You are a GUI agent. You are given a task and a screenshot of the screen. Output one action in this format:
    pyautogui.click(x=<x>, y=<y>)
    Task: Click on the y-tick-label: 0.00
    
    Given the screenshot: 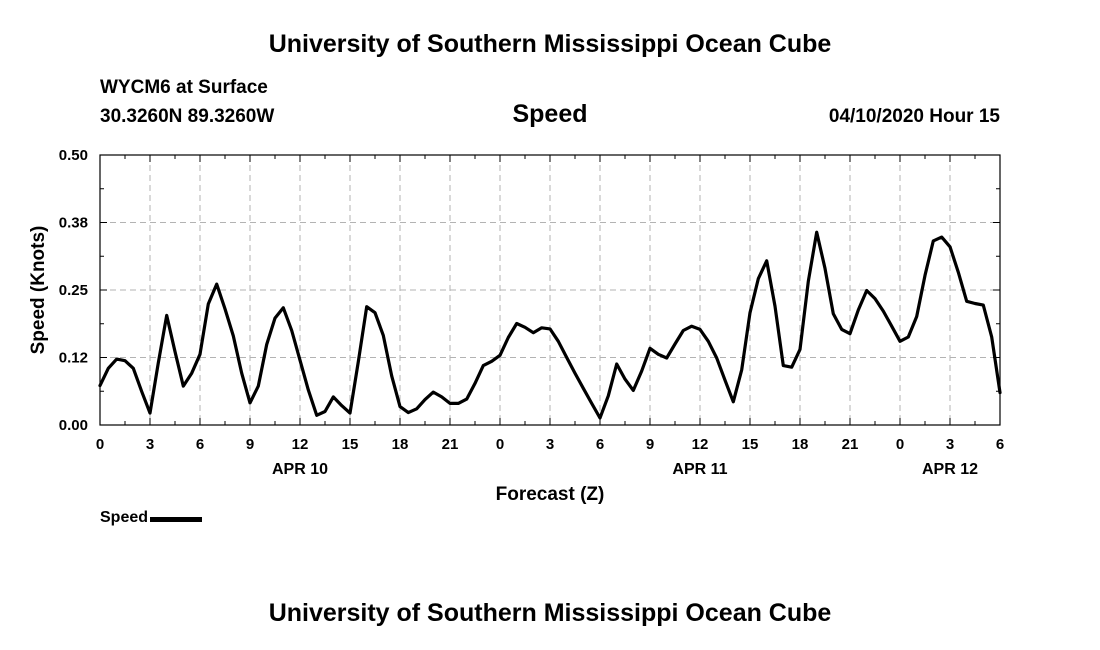 What is the action you would take?
    pyautogui.click(x=73, y=425)
    